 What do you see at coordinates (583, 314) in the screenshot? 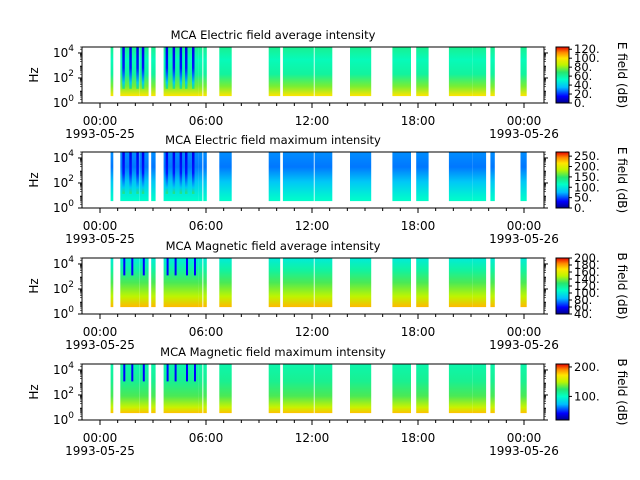
I see `colorbar-tick-label: 40.` at bounding box center [583, 314].